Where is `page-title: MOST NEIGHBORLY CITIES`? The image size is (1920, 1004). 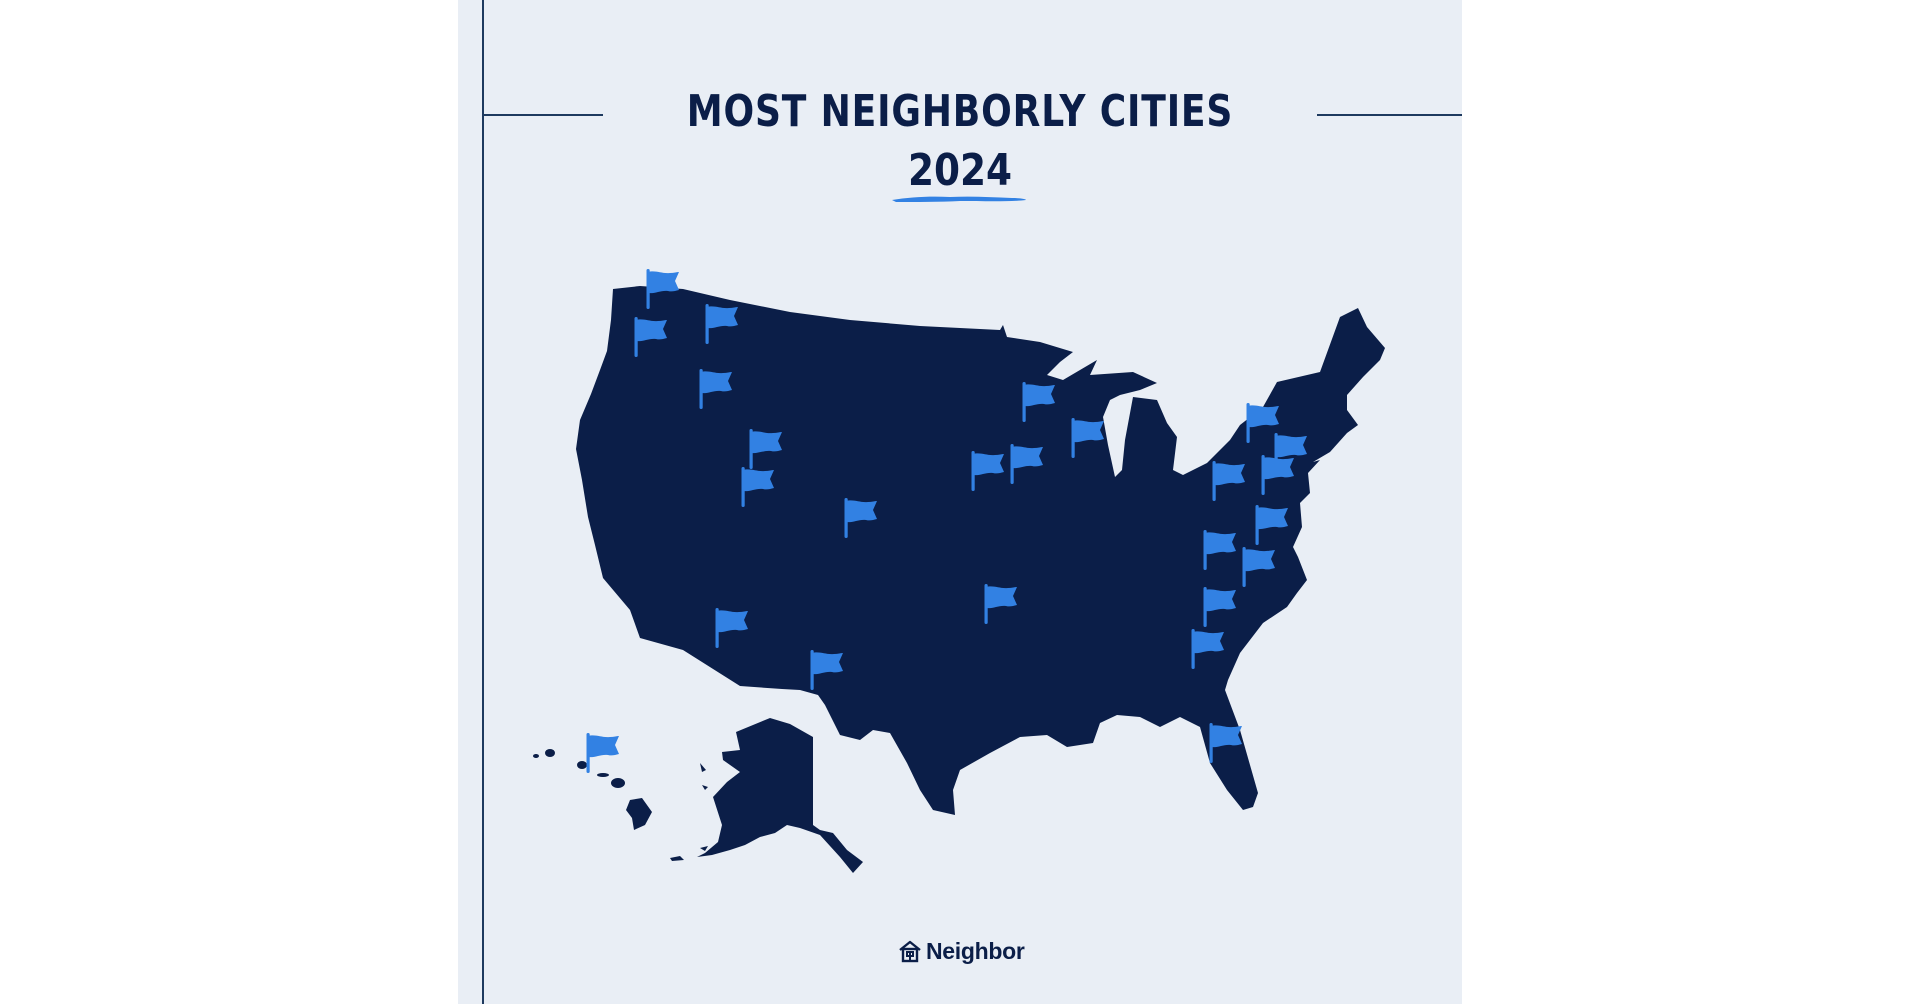 page-title: MOST NEIGHBORLY CITIES is located at coordinates (960, 111).